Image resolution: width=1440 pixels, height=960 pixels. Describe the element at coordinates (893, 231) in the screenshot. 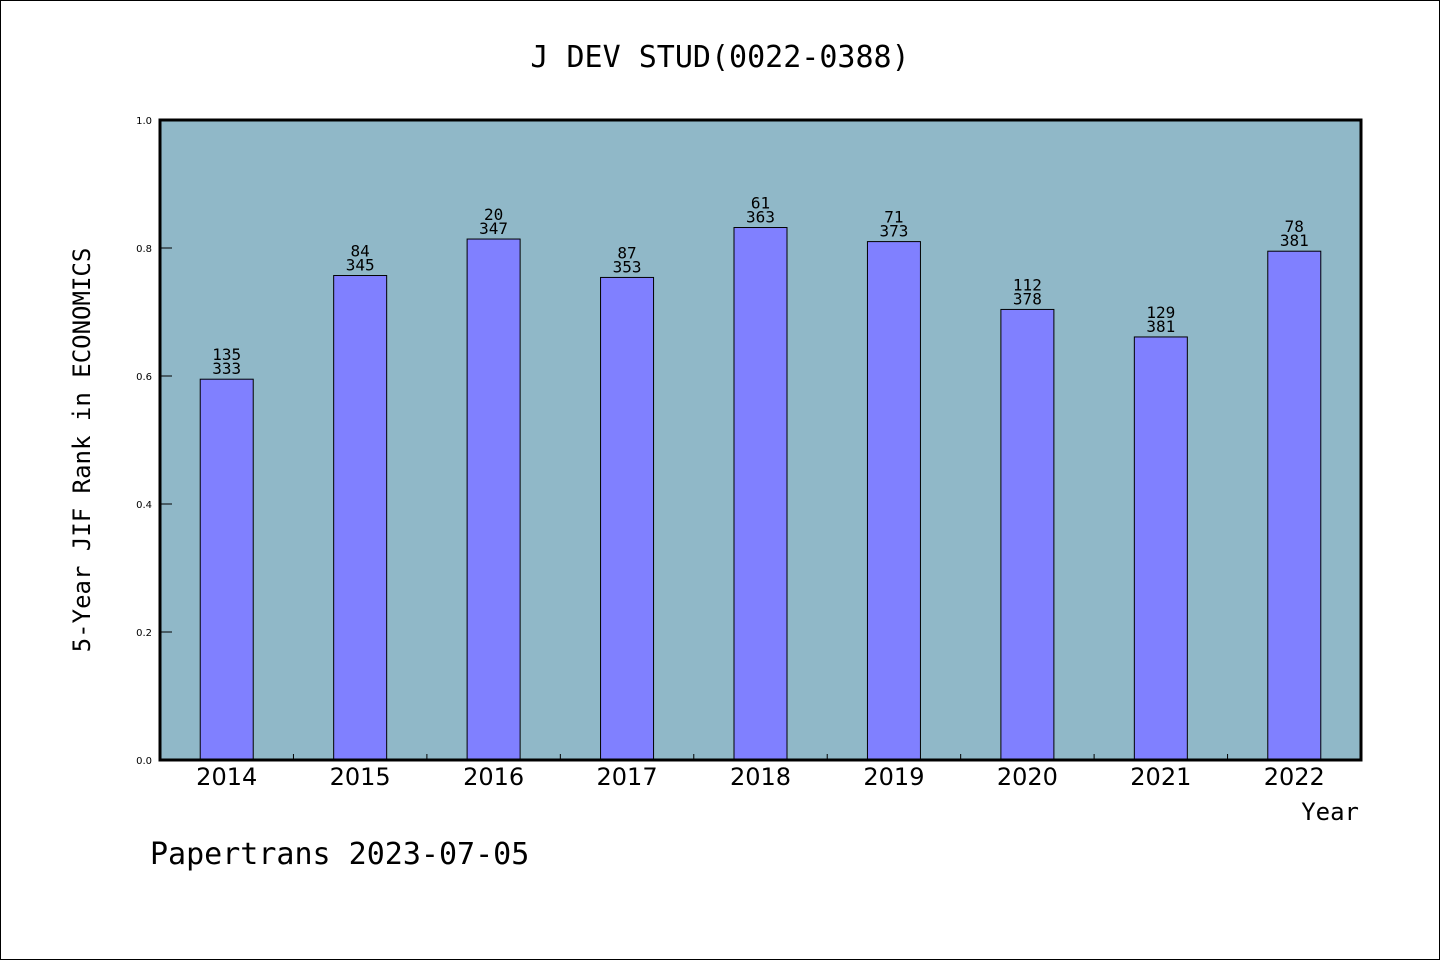

I see `total-label: 373` at that location.